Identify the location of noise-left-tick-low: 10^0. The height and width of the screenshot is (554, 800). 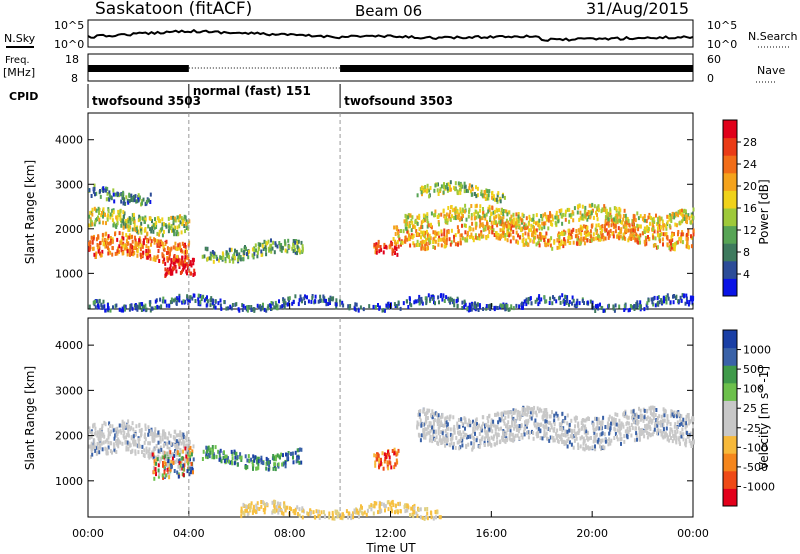
(69, 44).